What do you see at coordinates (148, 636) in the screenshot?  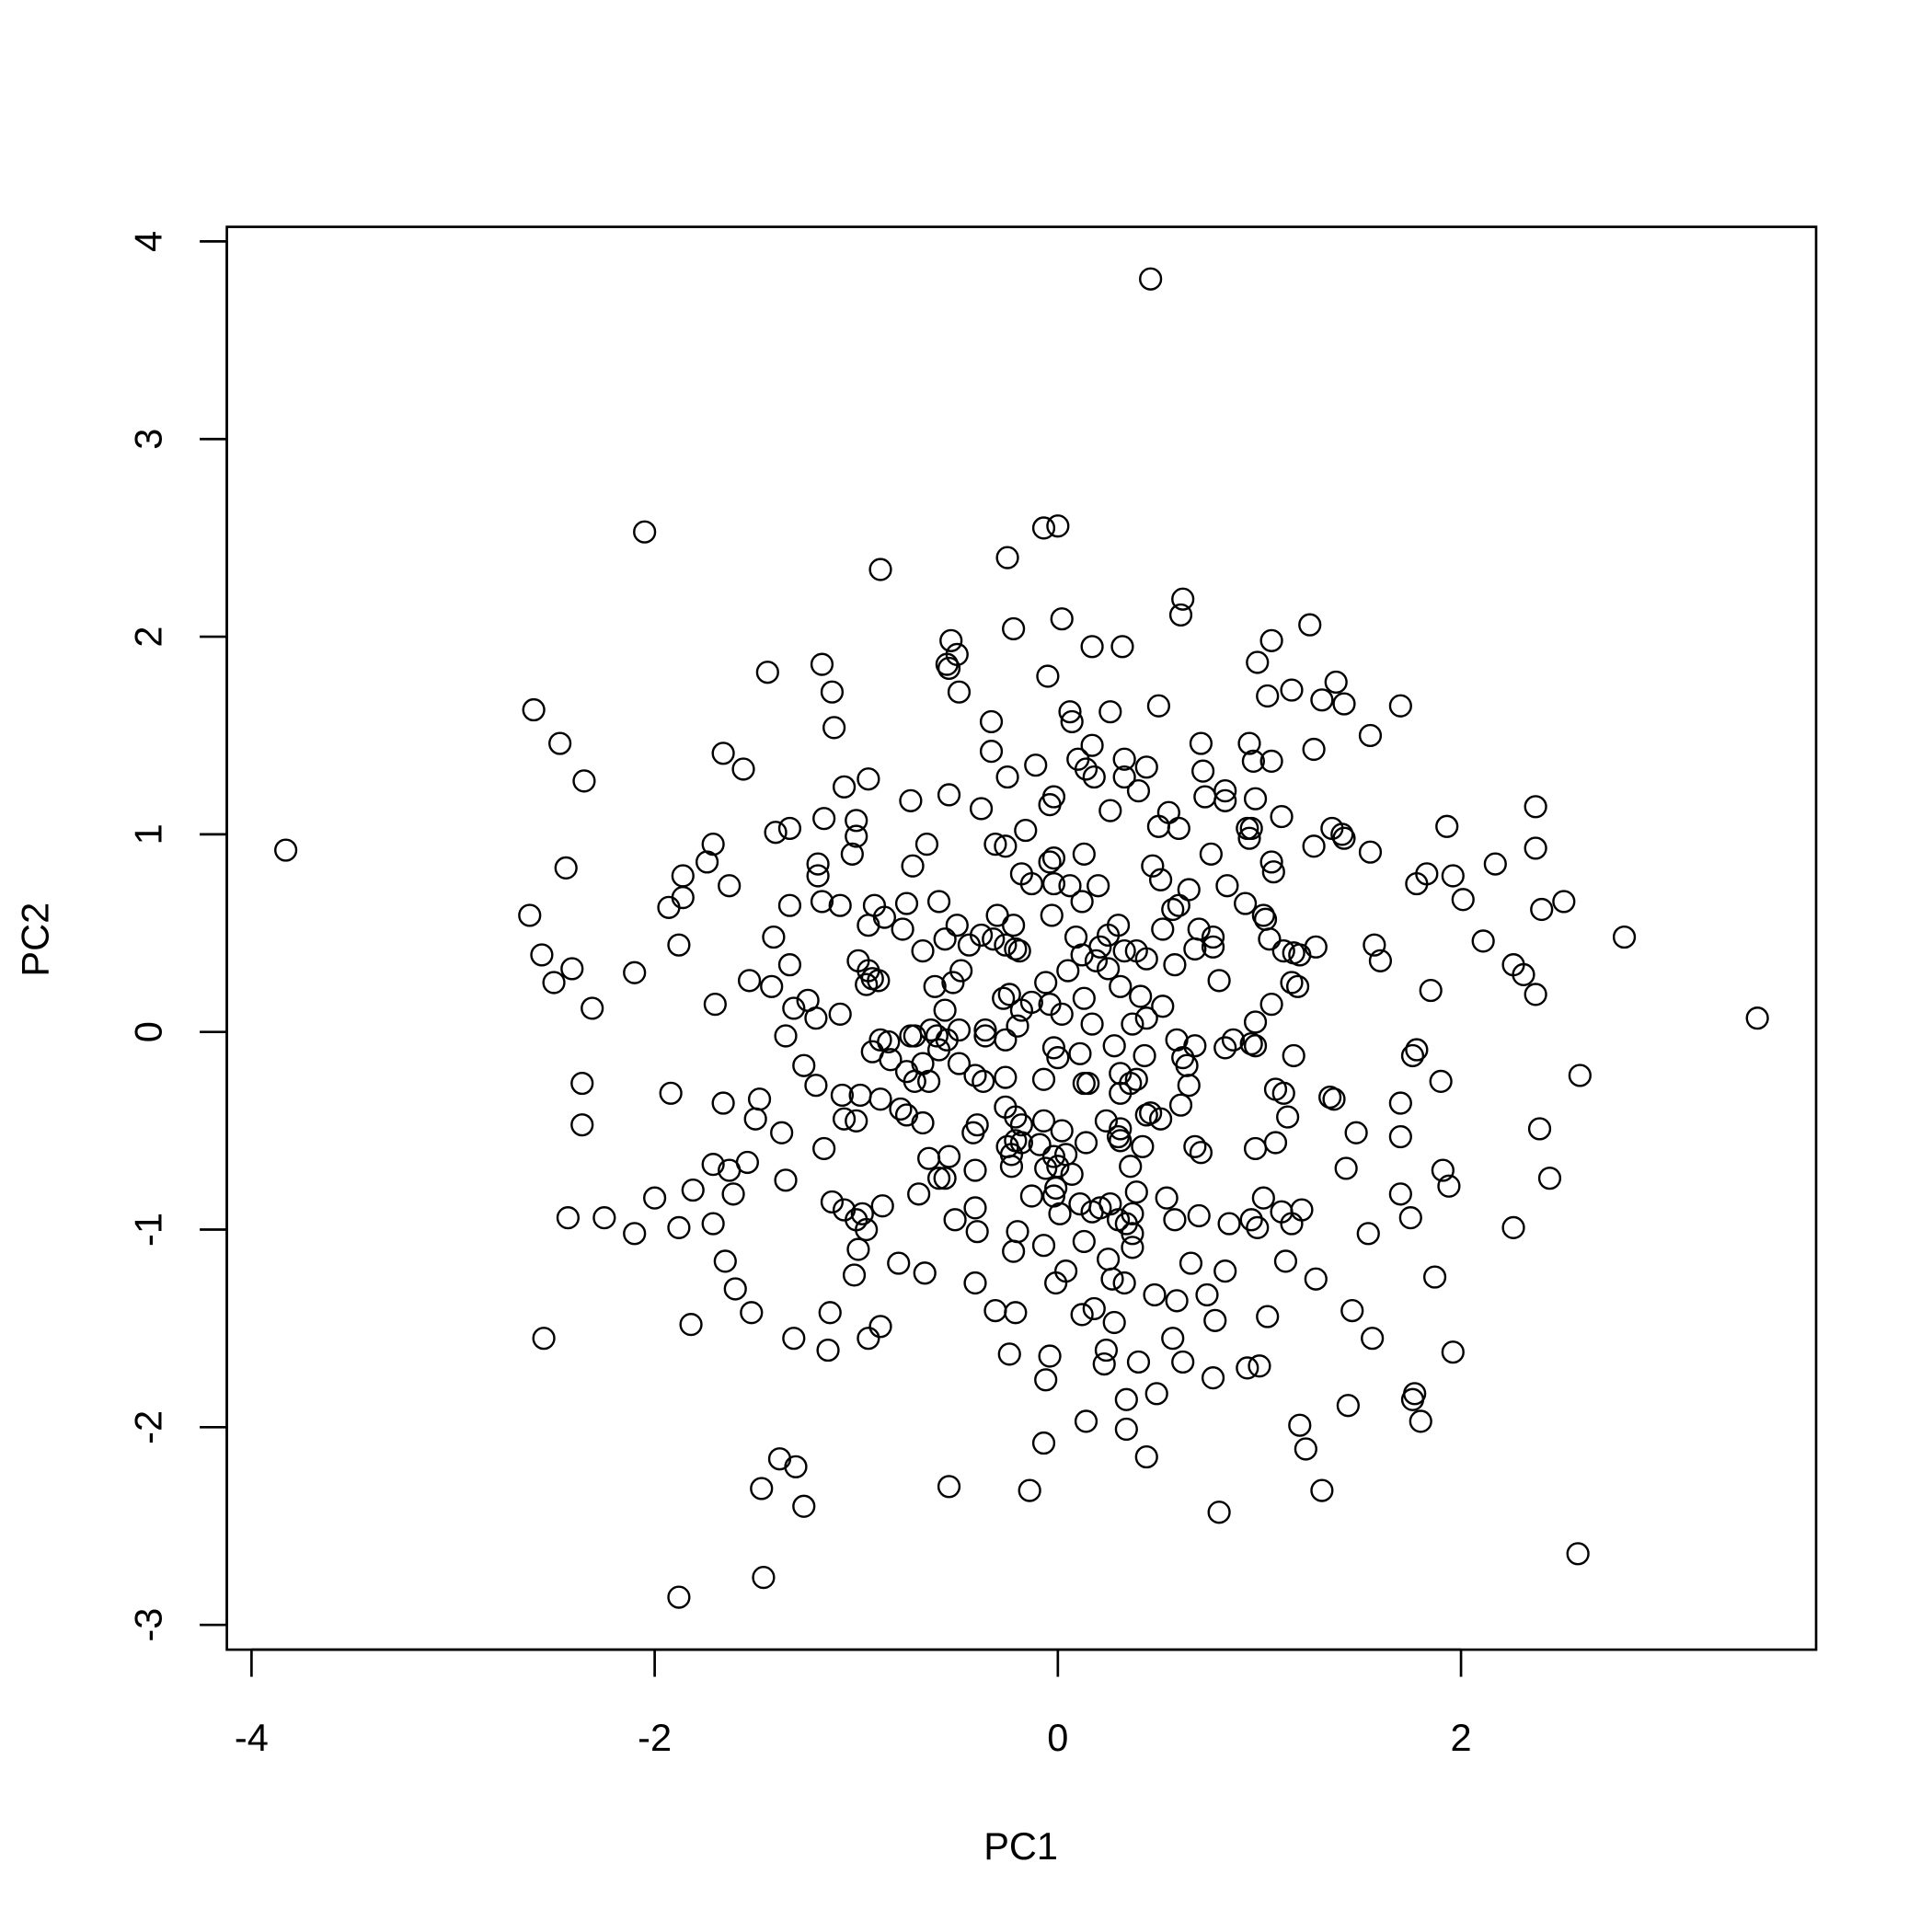 I see `y-tick-label: 2` at bounding box center [148, 636].